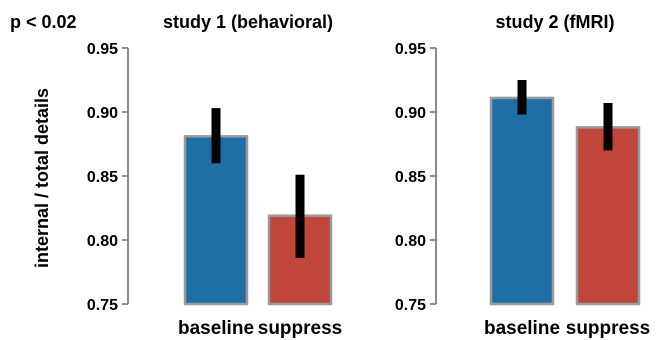  I want to click on bar-suppress, so click(608, 216).